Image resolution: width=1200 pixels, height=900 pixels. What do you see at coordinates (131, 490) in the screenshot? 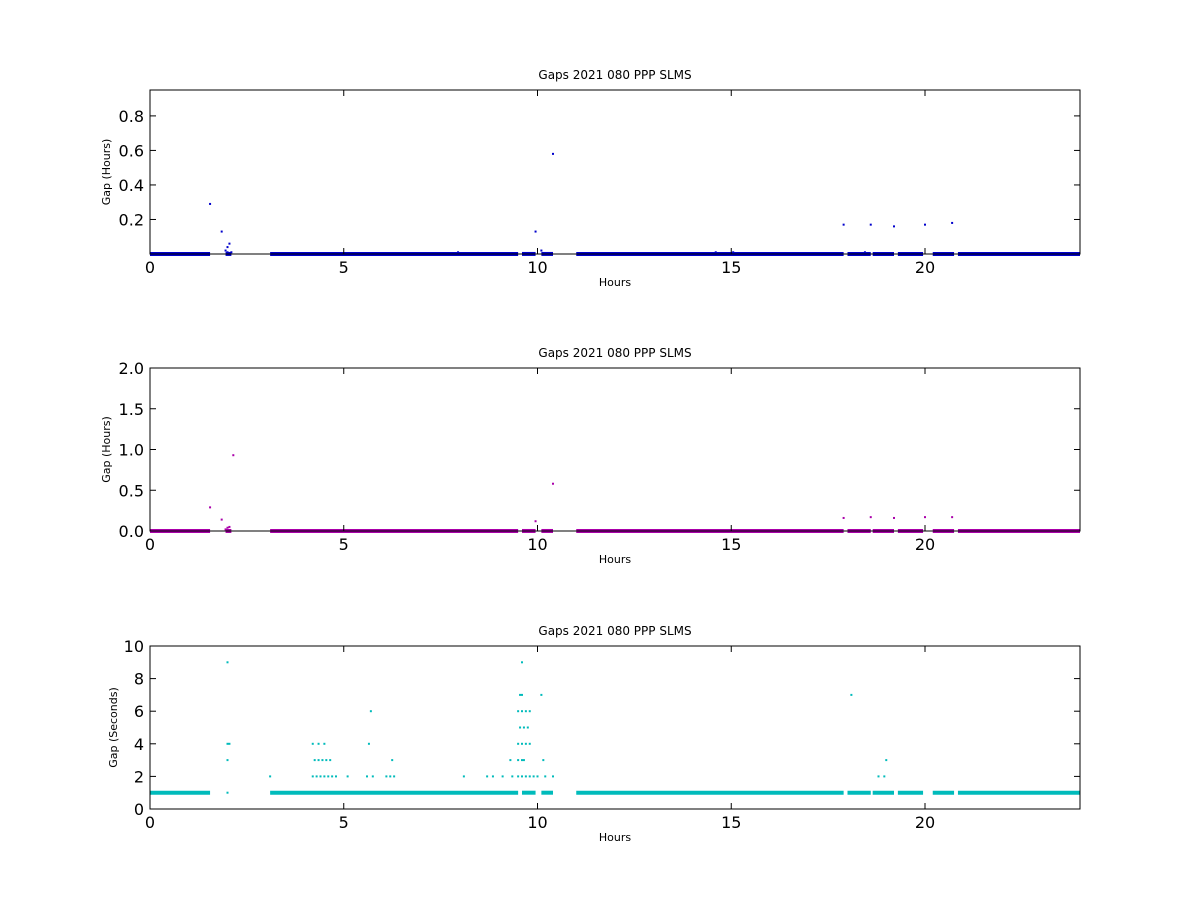
I see `y-tick-label: 0.5` at bounding box center [131, 490].